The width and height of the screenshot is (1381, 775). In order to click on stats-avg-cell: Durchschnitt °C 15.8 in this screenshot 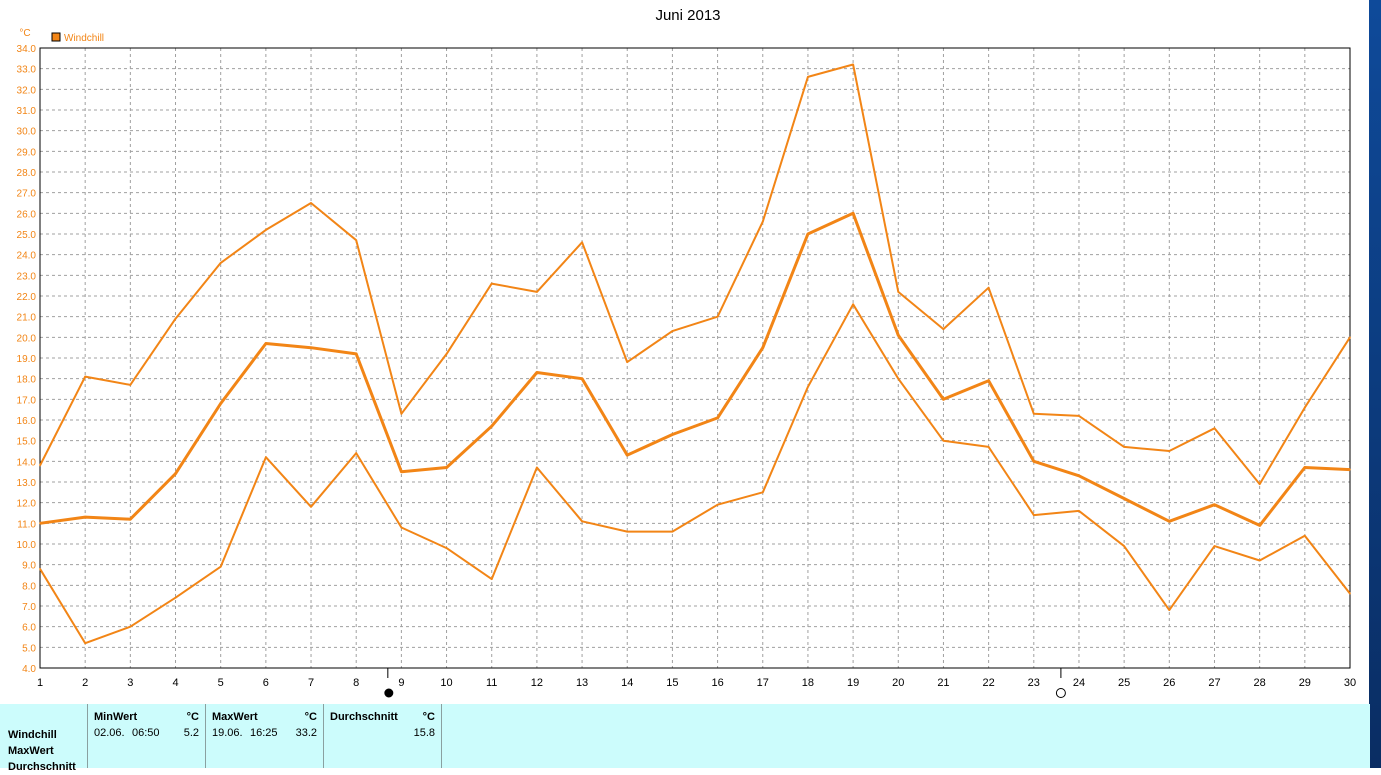, I will do `click(383, 736)`.